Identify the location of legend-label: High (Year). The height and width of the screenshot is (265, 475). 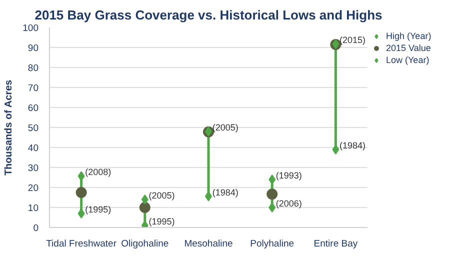
(409, 36).